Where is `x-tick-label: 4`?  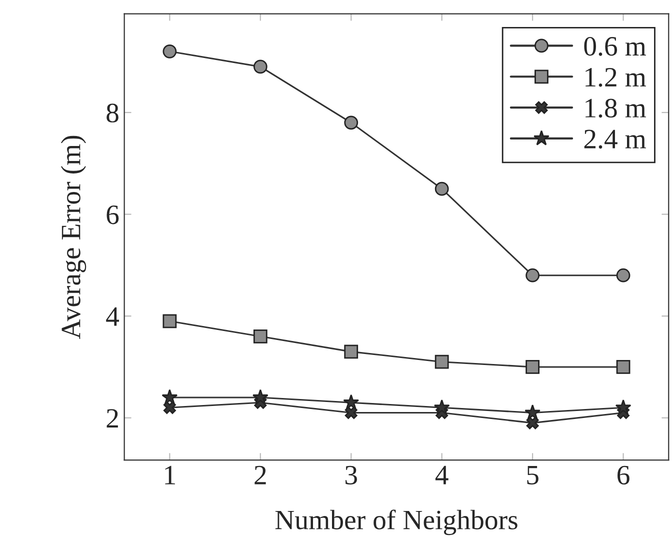
x-tick-label: 4 is located at coordinates (441, 475).